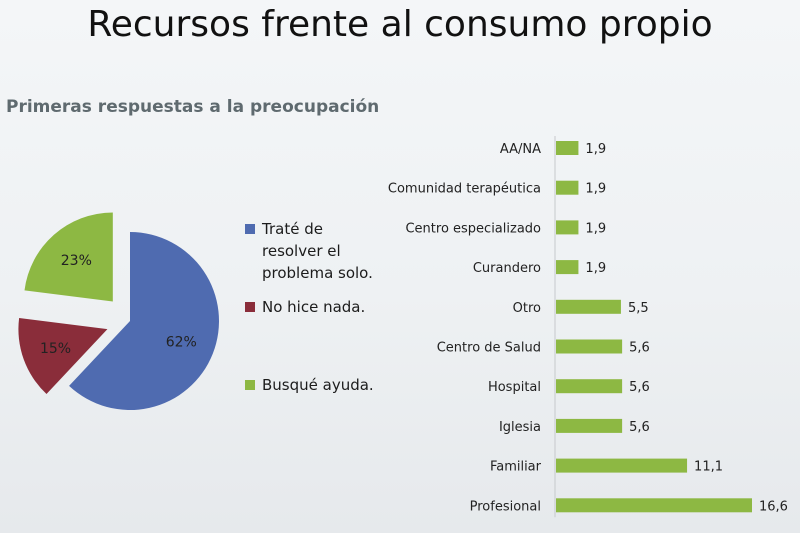  Describe the element at coordinates (638, 308) in the screenshot. I see `data-label-otro: 5,5` at that location.